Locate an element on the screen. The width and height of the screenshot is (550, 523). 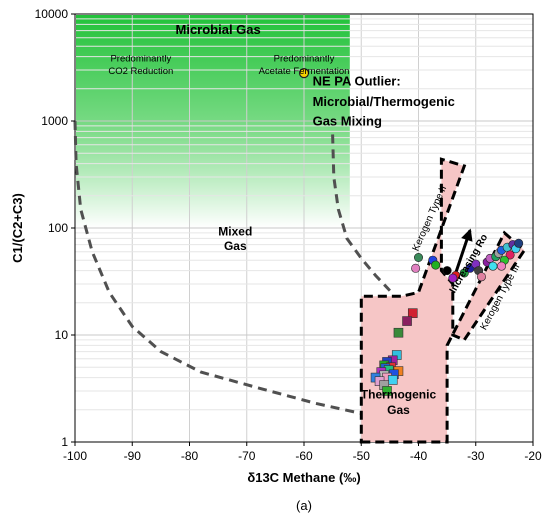
x-tick-label: -20 is located at coordinates (533, 456).